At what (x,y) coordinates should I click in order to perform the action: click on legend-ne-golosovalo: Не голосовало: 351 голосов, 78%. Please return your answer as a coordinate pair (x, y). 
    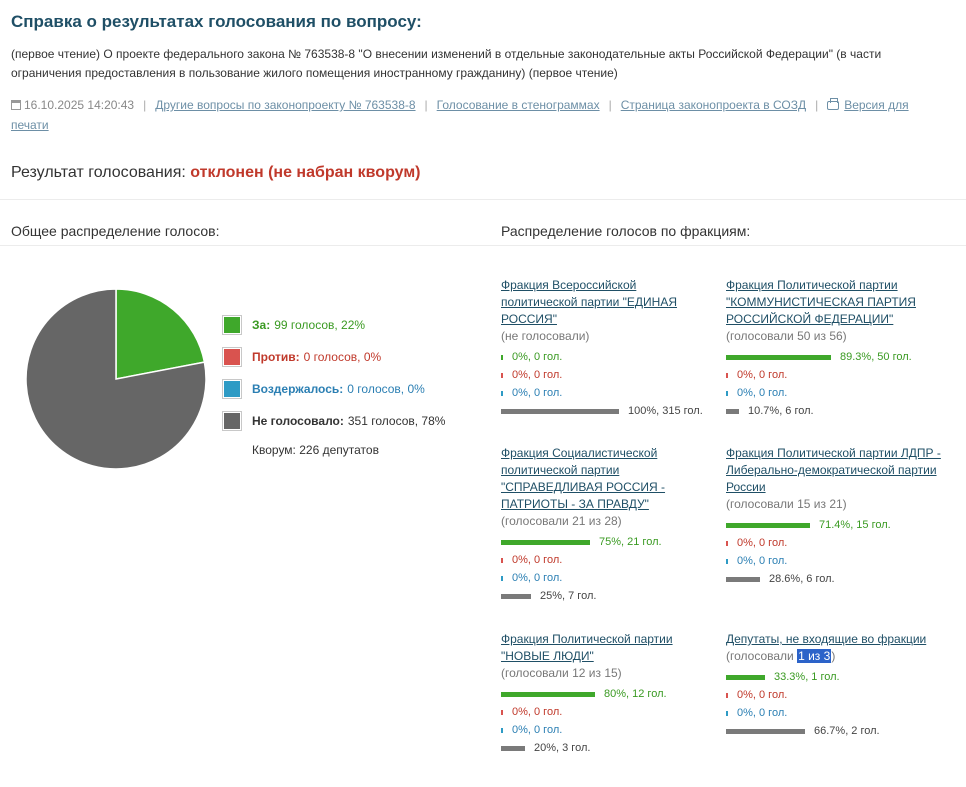
    Looking at the image, I should click on (333, 421).